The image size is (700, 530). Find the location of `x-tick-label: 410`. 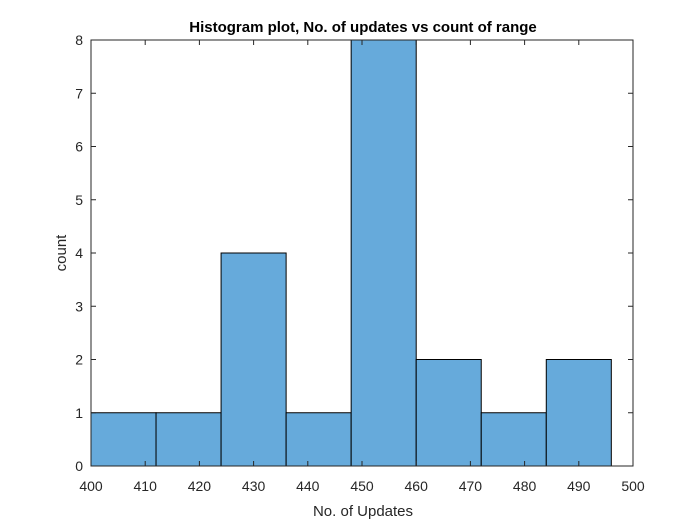

x-tick-label: 410 is located at coordinates (146, 486).